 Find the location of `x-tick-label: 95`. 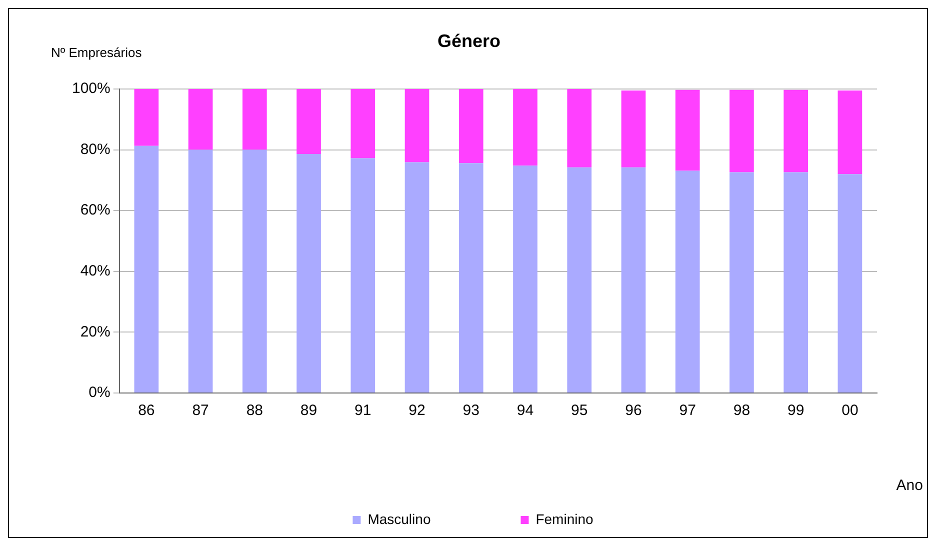

x-tick-label: 95 is located at coordinates (579, 411).